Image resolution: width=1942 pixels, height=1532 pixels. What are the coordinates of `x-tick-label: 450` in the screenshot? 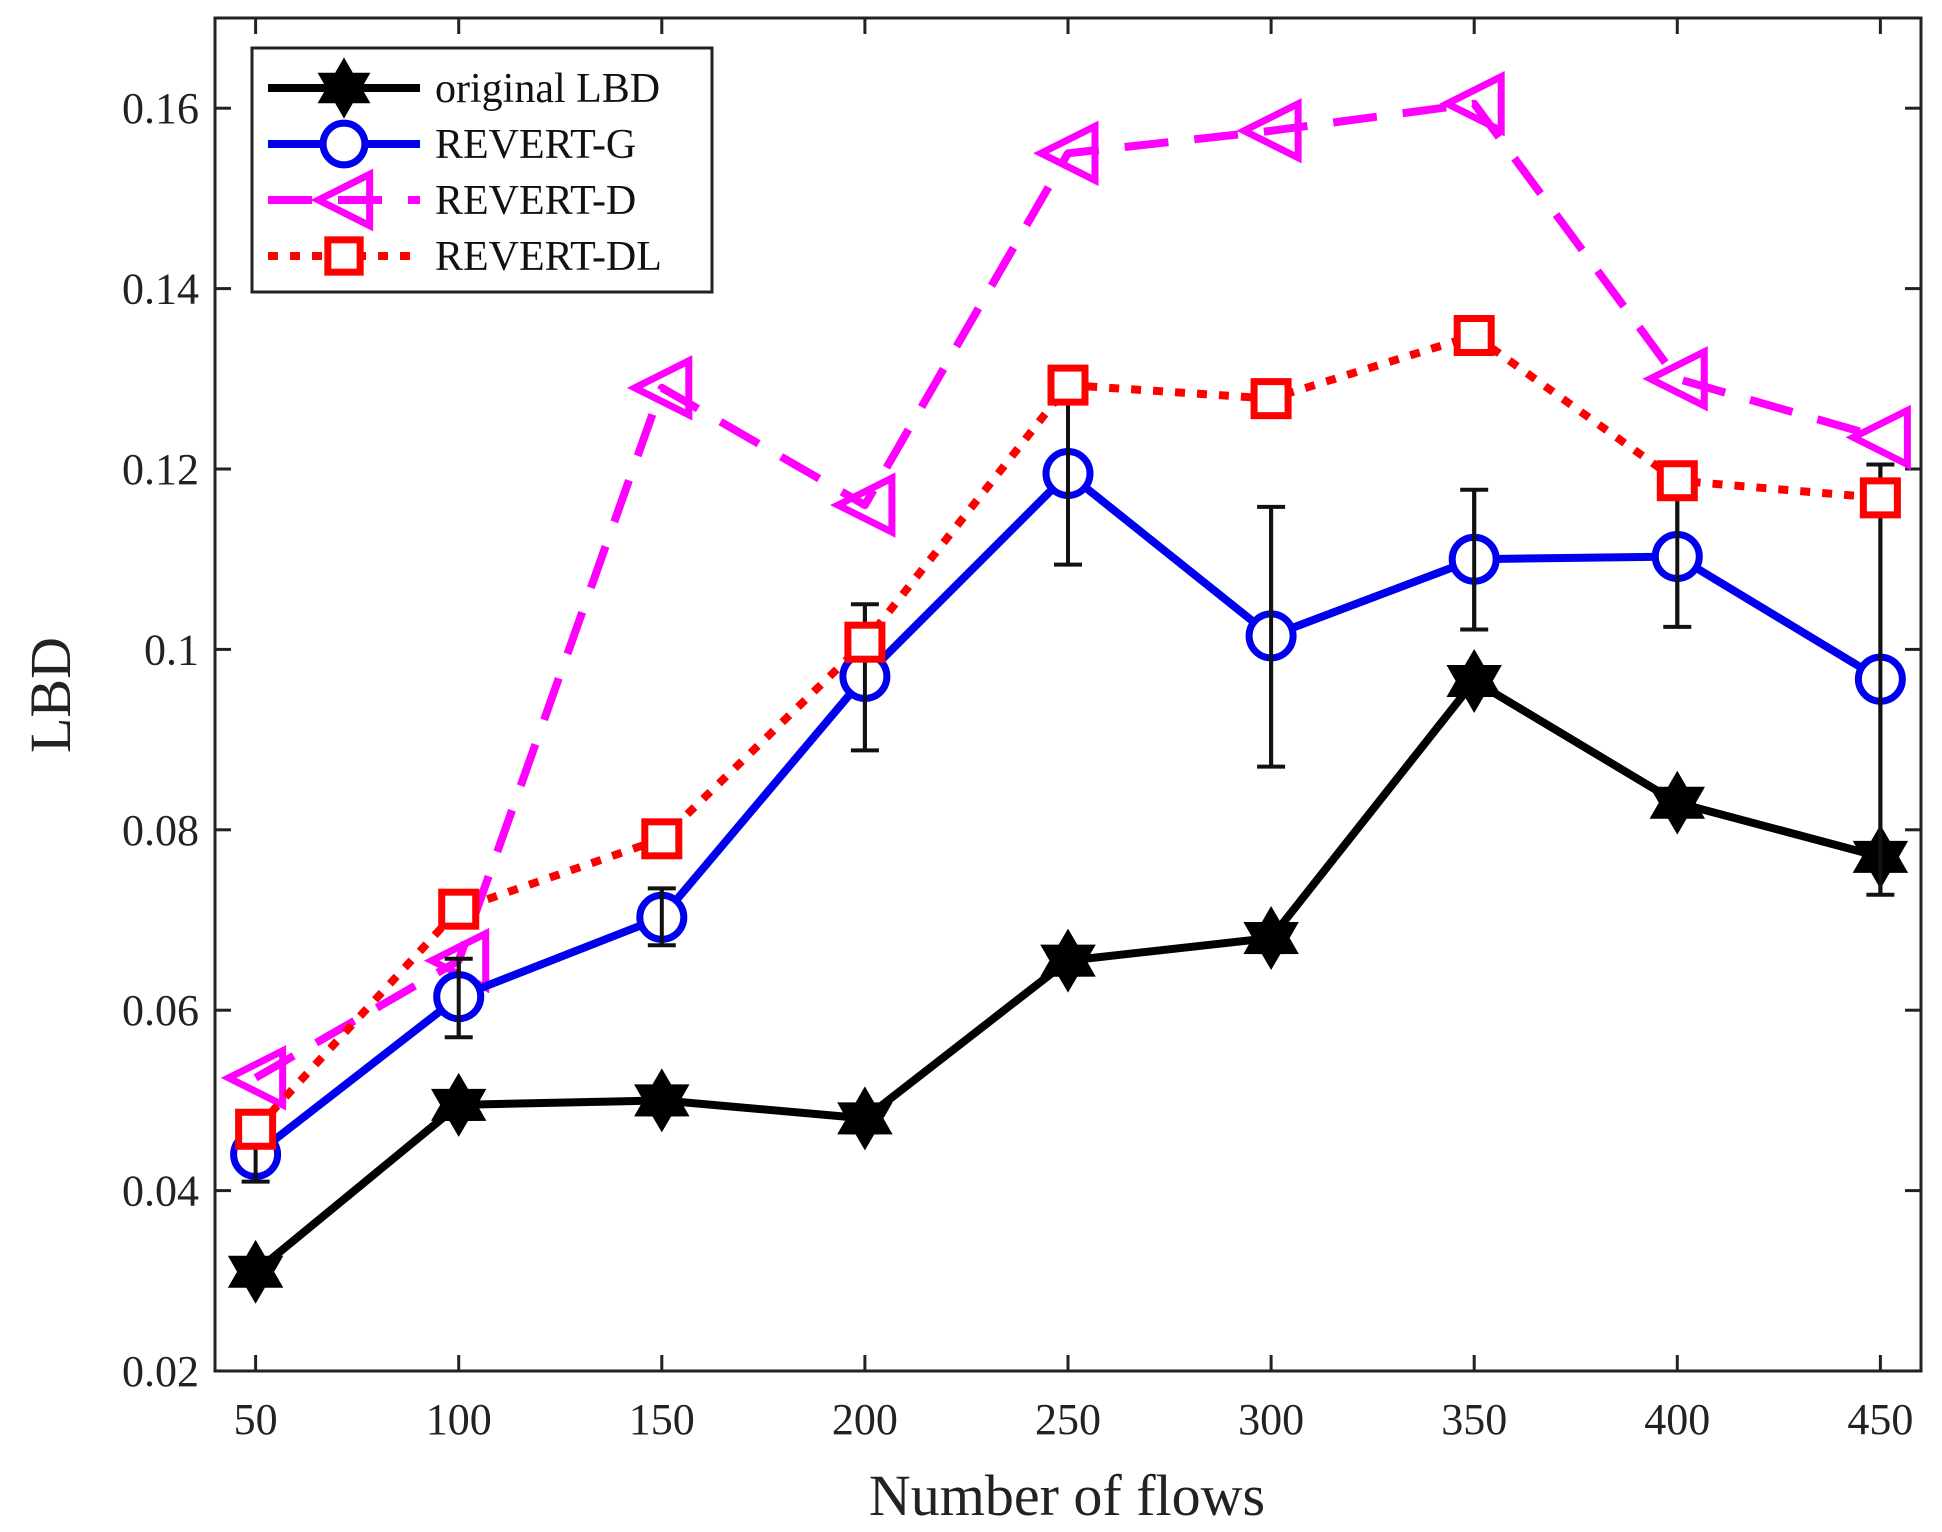 It's located at (1880, 1419).